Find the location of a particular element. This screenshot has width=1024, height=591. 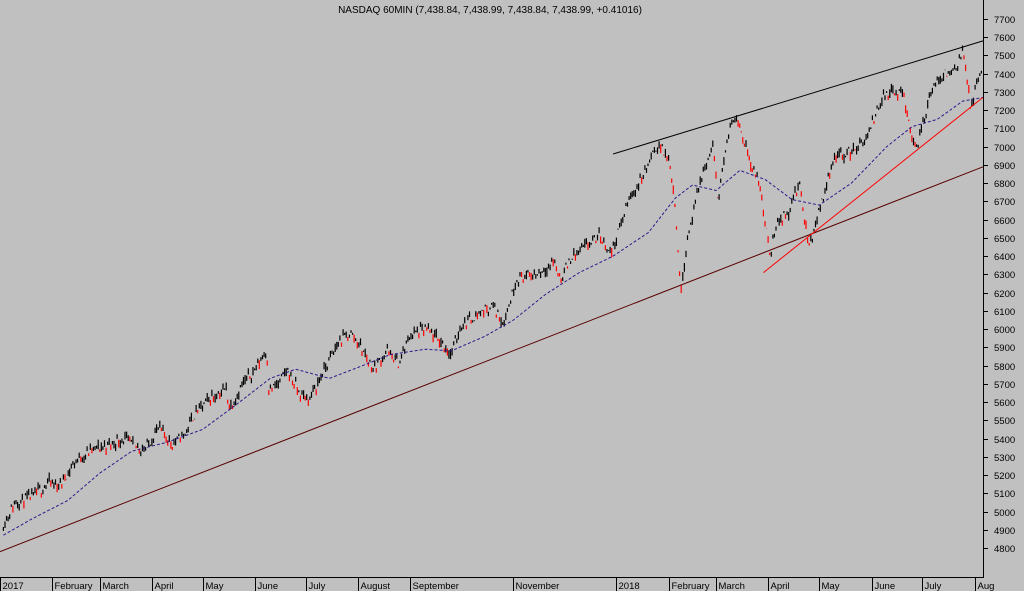

y-tick-label: 6200 is located at coordinates (1004, 294).